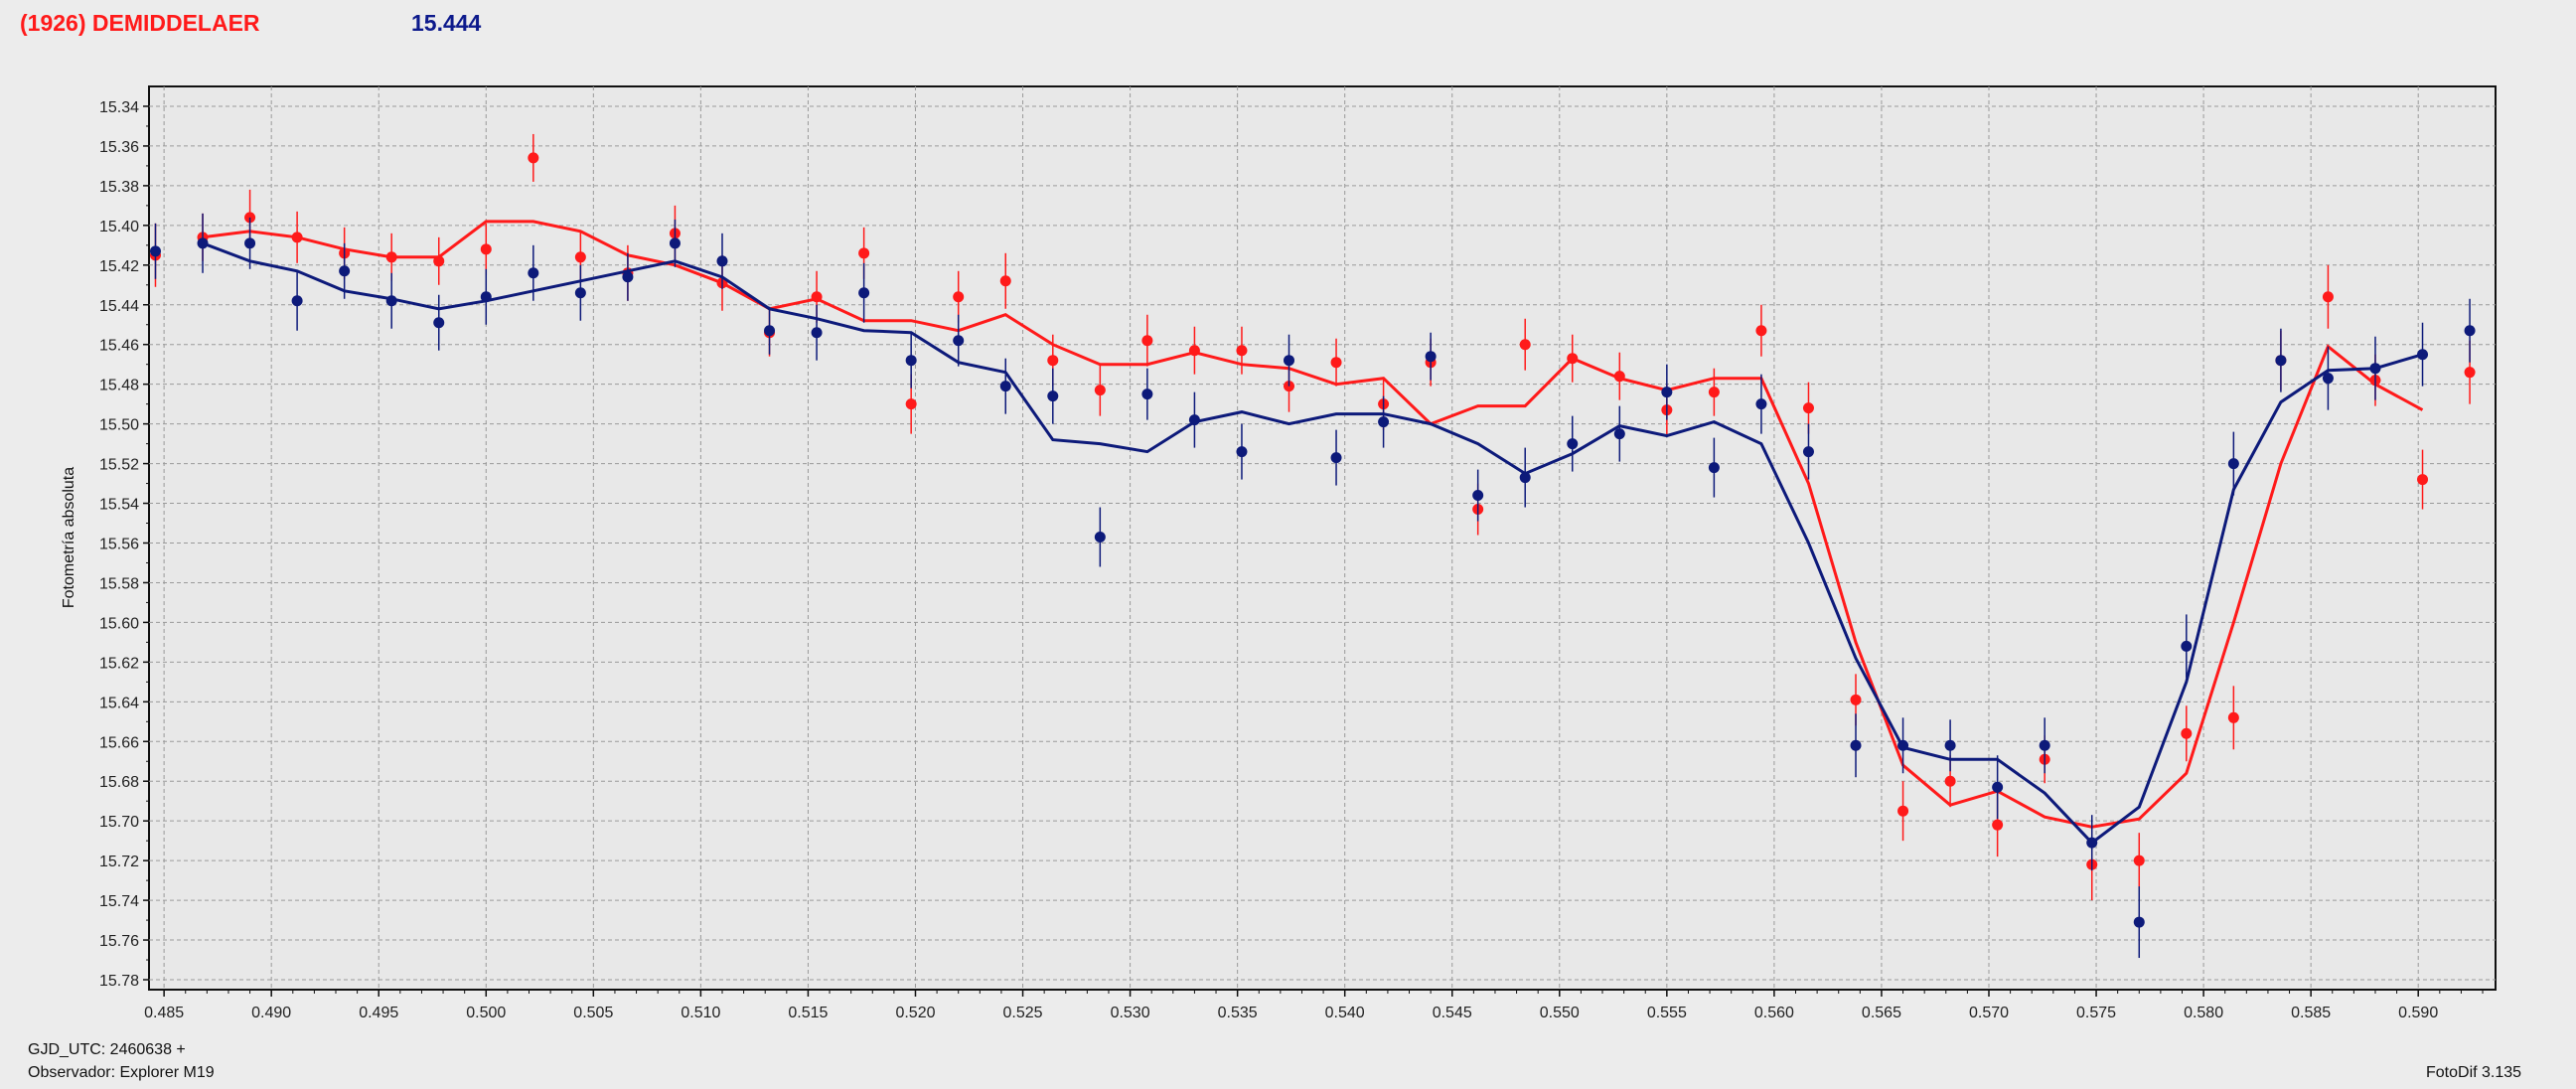 This screenshot has height=1089, width=2576. Describe the element at coordinates (119, 823) in the screenshot. I see `y-tick-label: 15.70` at that location.